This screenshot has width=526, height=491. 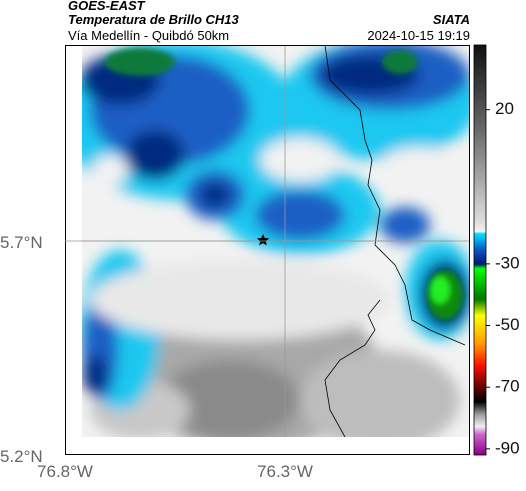 I want to click on colorbar-tick-label: -90, so click(x=507, y=447).